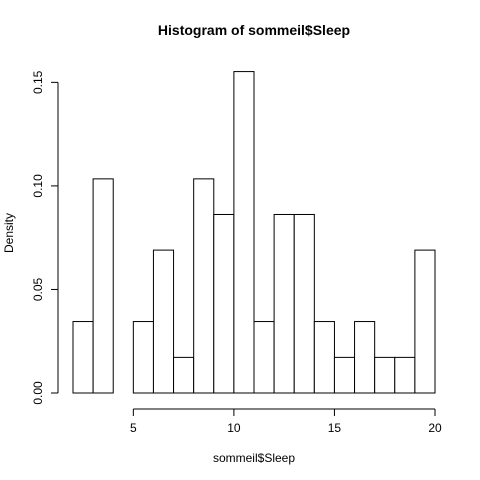  What do you see at coordinates (335, 428) in the screenshot?
I see `x-tick-label: 15` at bounding box center [335, 428].